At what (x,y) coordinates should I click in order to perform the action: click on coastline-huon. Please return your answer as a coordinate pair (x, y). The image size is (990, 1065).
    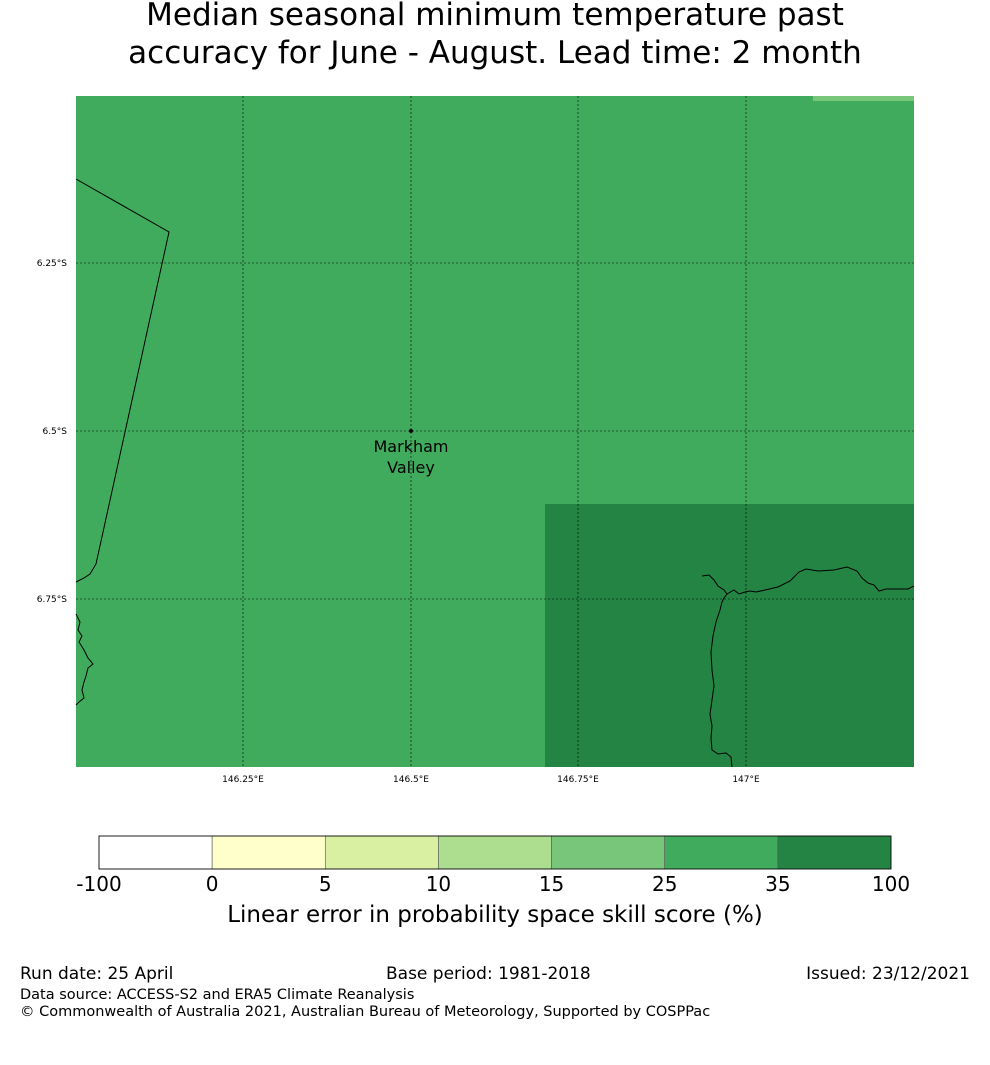
    Looking at the image, I should click on (820, 580).